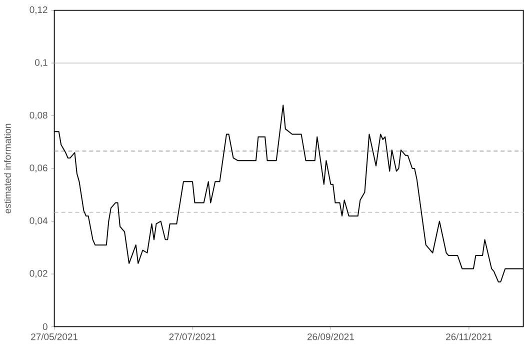  Describe the element at coordinates (39, 168) in the screenshot. I see `y-tick-label: 0,06` at that location.